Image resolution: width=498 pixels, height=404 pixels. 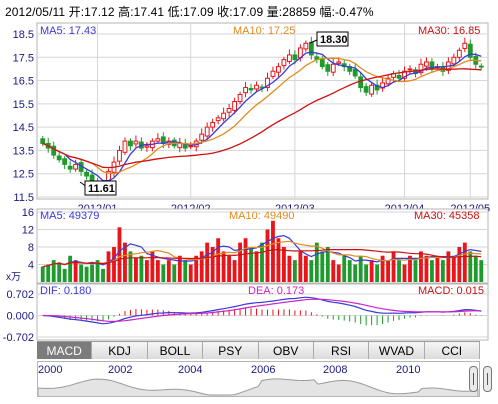 I want to click on volume-ma5-line, so click(x=262, y=251).